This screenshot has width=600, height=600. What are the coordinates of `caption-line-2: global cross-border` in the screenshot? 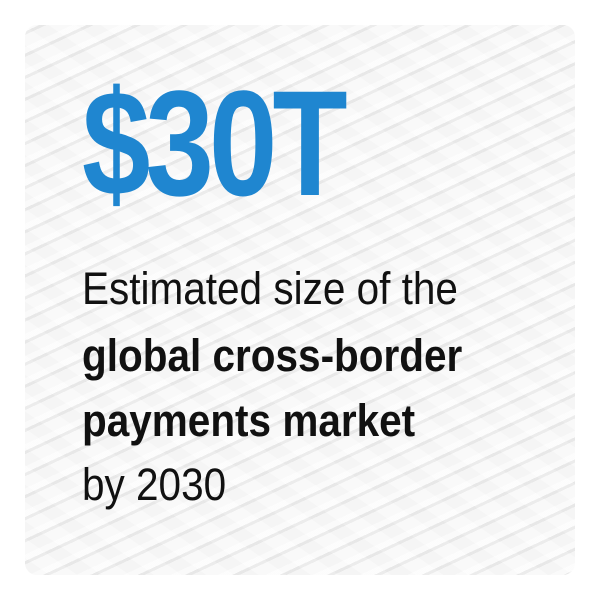 It's located at (272, 355).